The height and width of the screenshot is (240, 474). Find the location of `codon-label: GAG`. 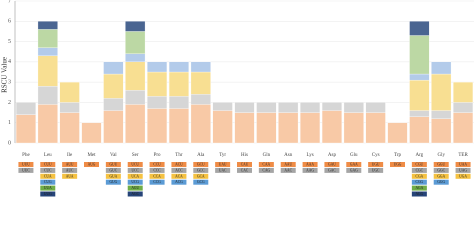

codon-label: GAG is located at coordinates (354, 170).